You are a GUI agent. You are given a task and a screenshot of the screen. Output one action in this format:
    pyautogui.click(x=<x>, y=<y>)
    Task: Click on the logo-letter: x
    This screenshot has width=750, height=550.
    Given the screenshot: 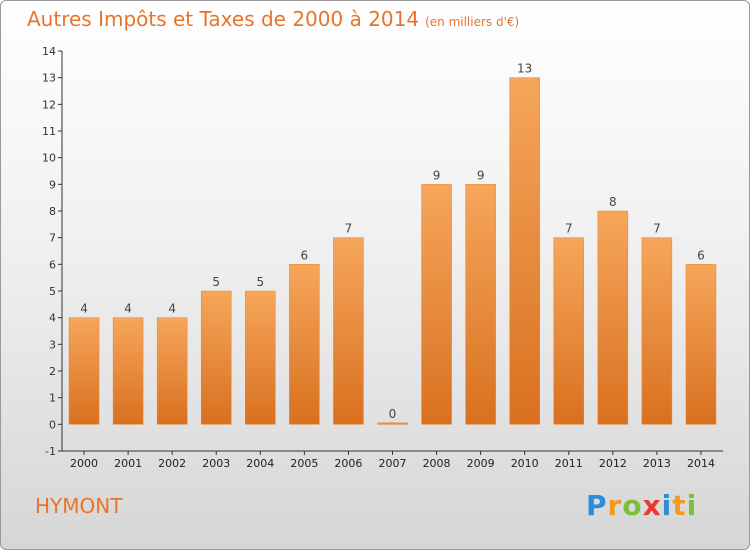 What is the action you would take?
    pyautogui.click(x=652, y=505)
    